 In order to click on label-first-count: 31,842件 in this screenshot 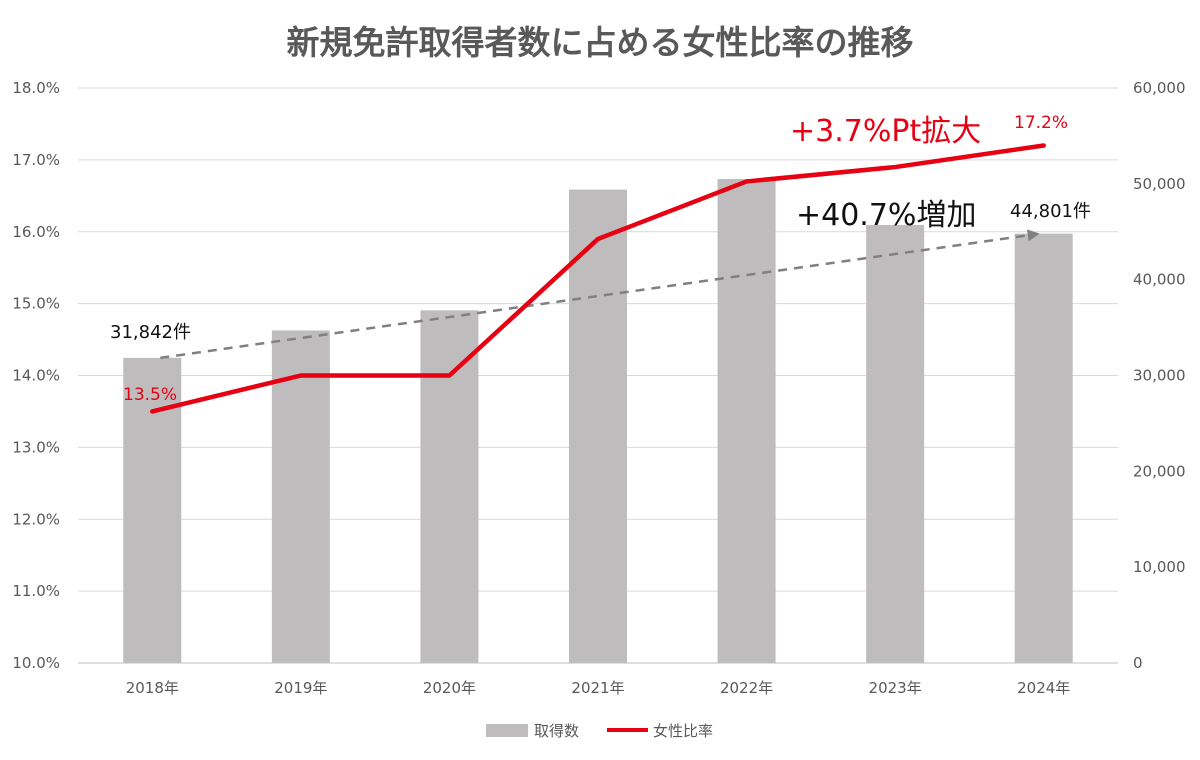, I will do `click(150, 332)`.